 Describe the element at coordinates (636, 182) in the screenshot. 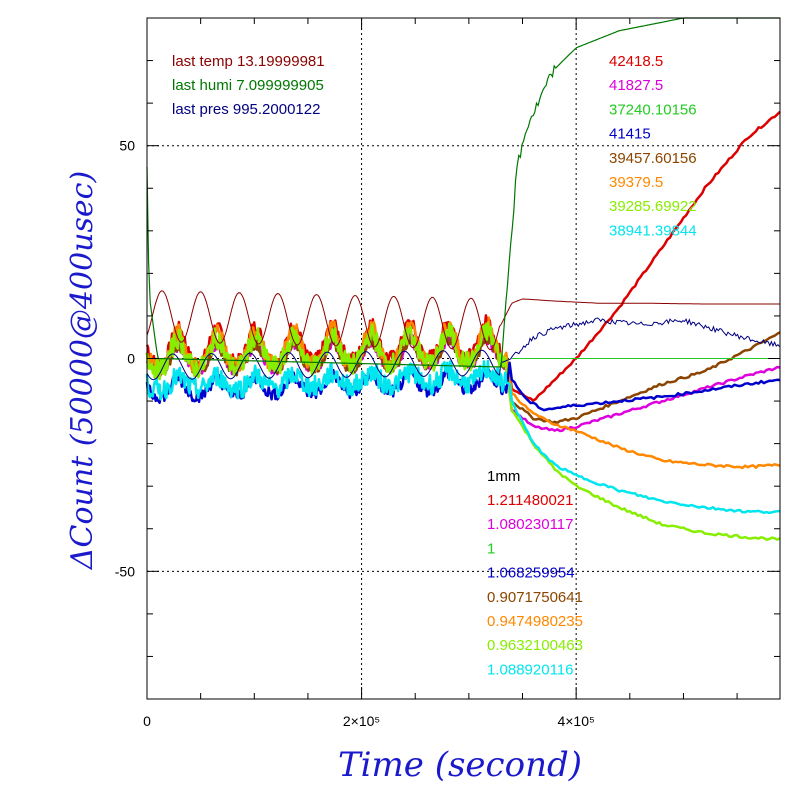

I see `count-label: 39379.5` at that location.